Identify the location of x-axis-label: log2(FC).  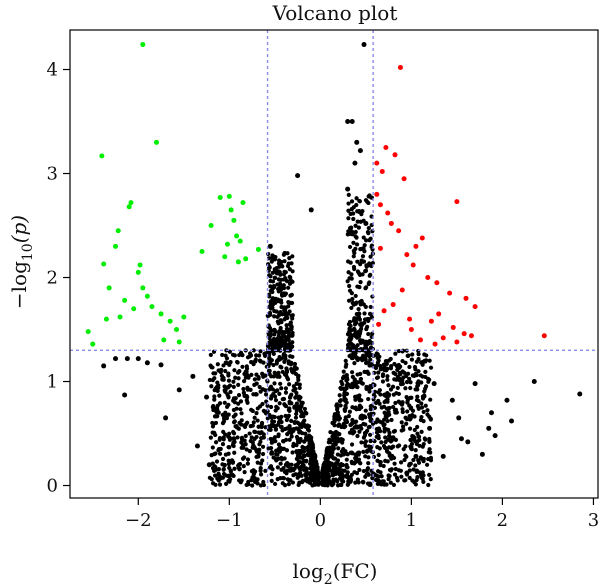
(335, 572).